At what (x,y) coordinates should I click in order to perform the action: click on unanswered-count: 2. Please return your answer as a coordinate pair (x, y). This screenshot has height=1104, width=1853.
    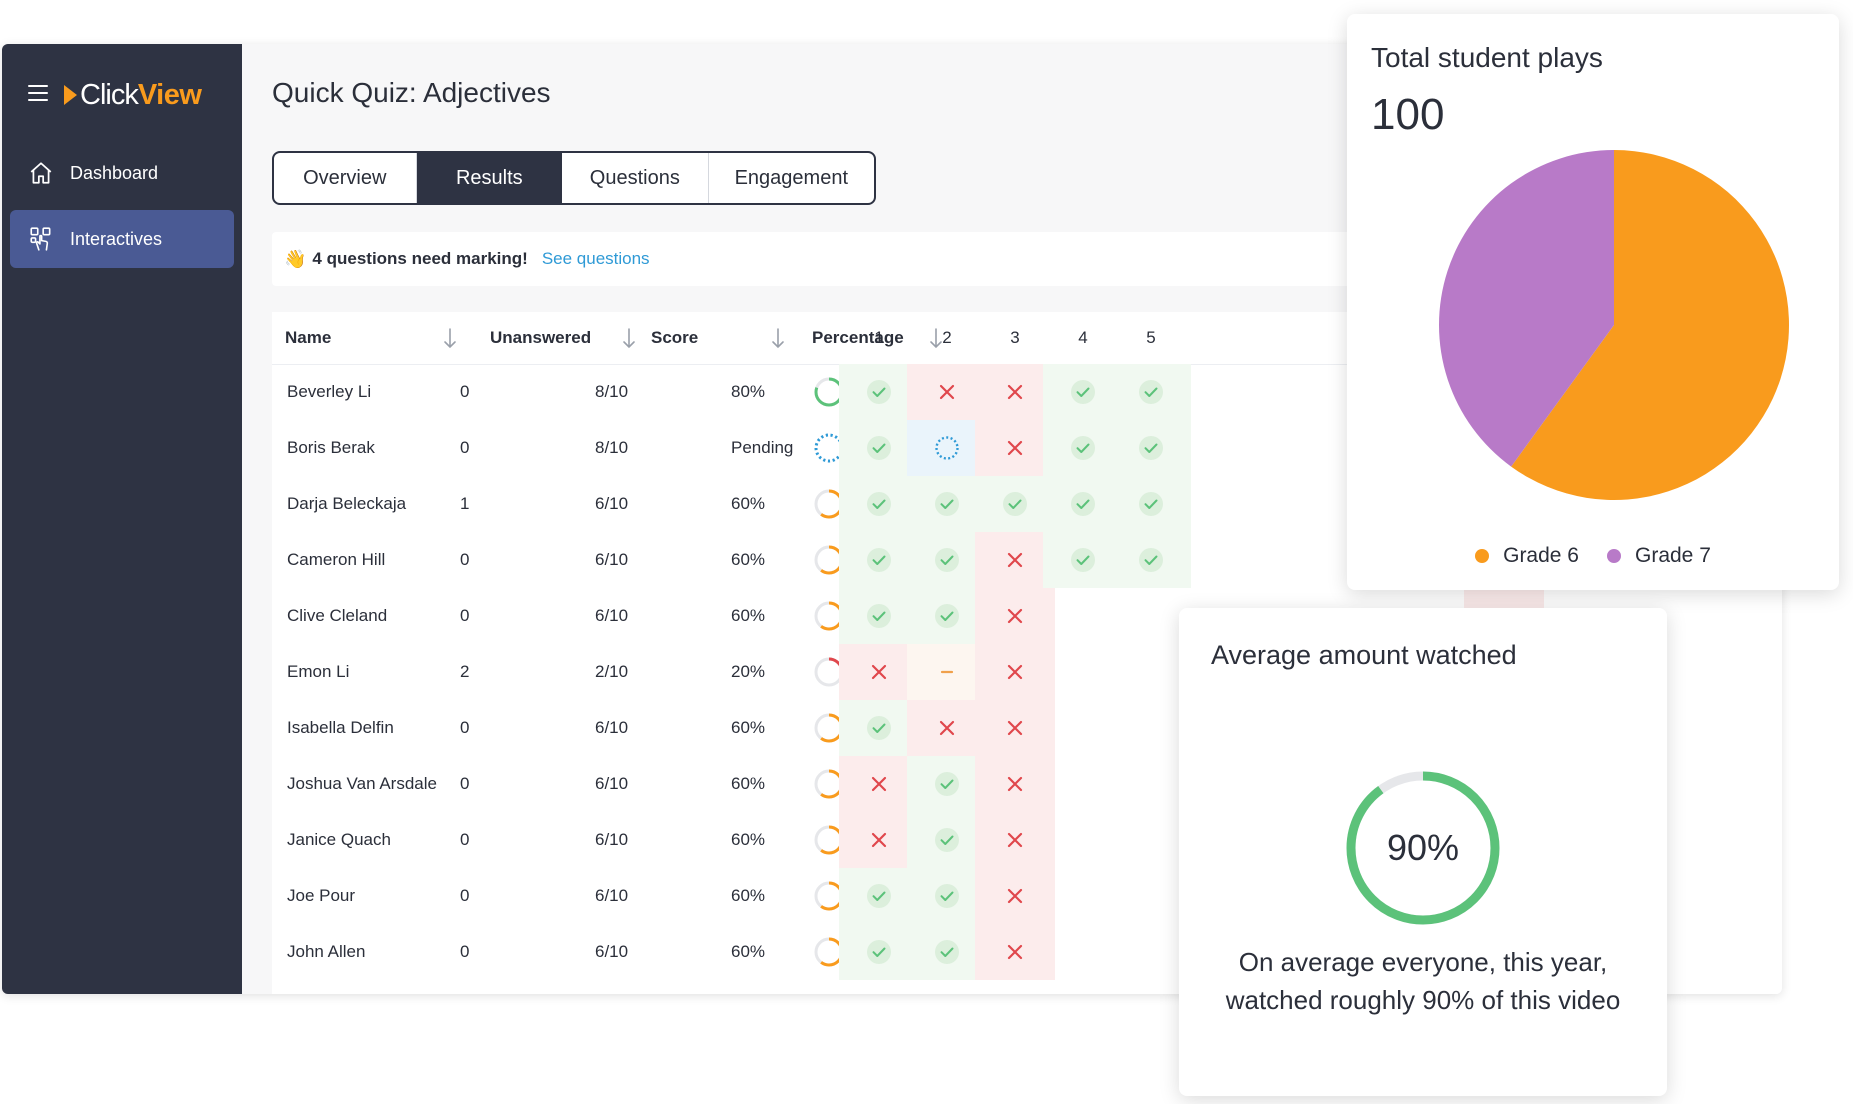
    Looking at the image, I should click on (465, 671).